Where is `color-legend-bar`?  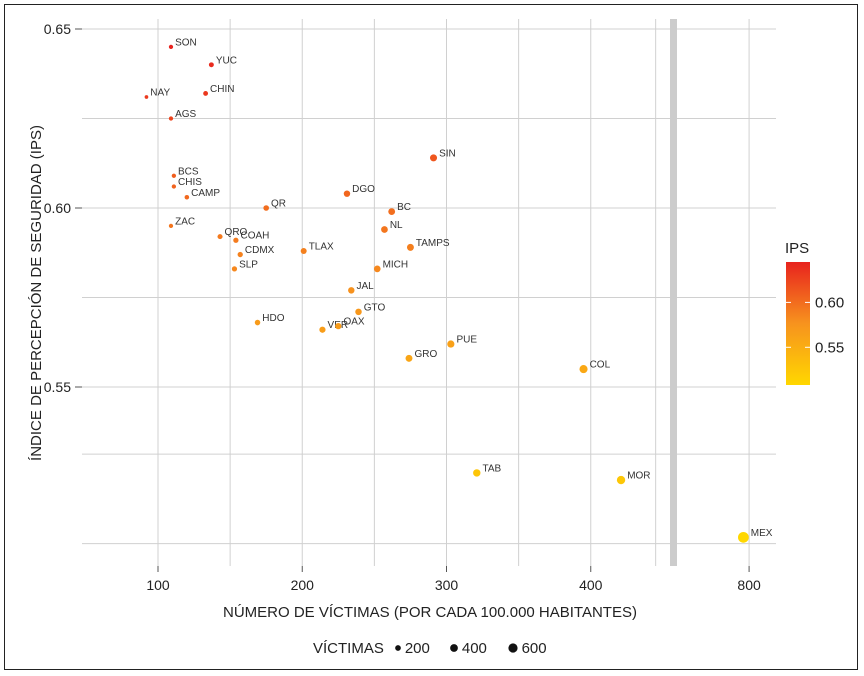
color-legend-bar is located at coordinates (798, 323).